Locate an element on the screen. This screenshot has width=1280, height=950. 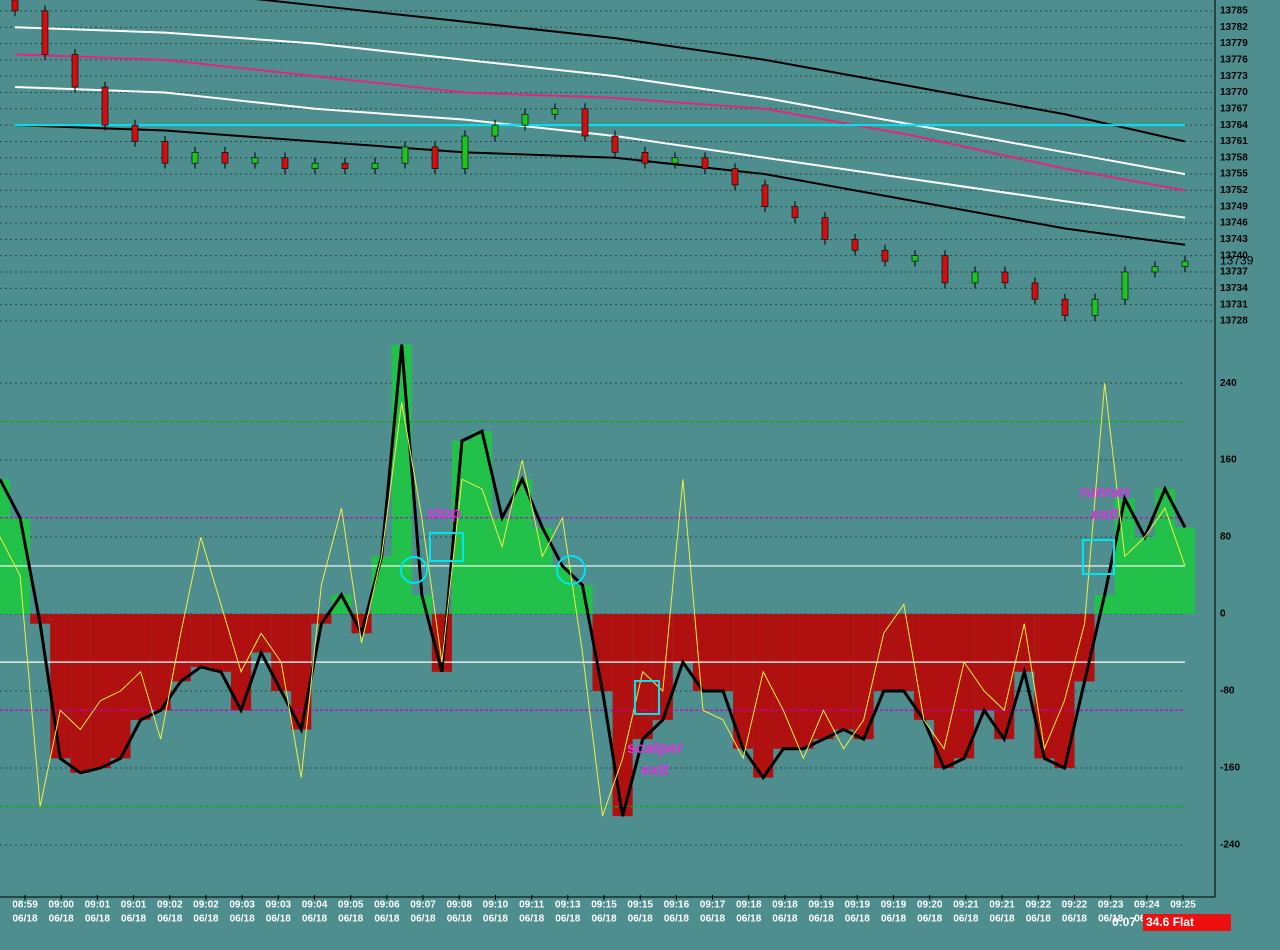
x-tick-label: 09:20 is located at coordinates (930, 905).